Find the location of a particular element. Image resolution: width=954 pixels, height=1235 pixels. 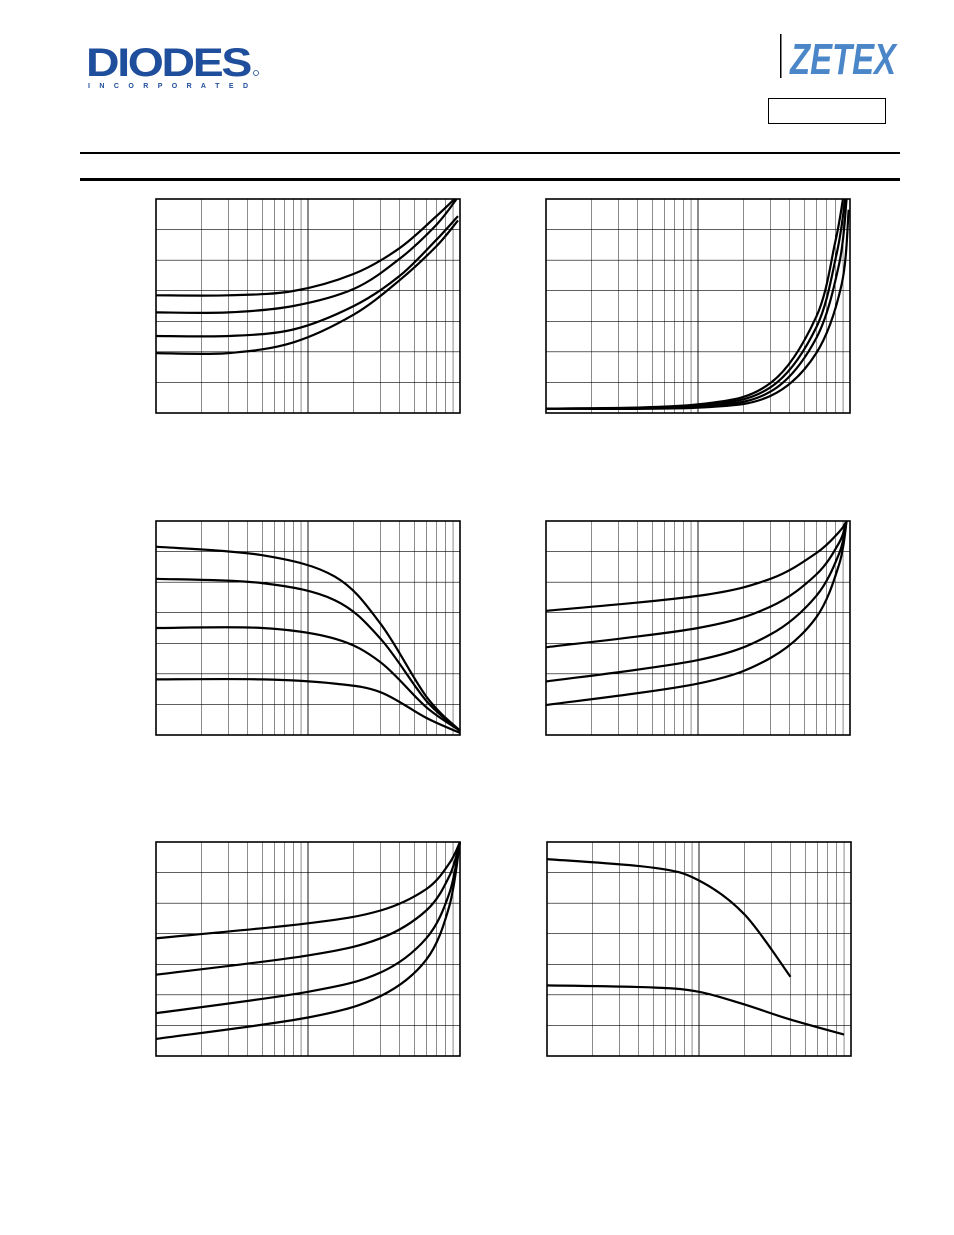

chart-1-plot is located at coordinates (308, 306).